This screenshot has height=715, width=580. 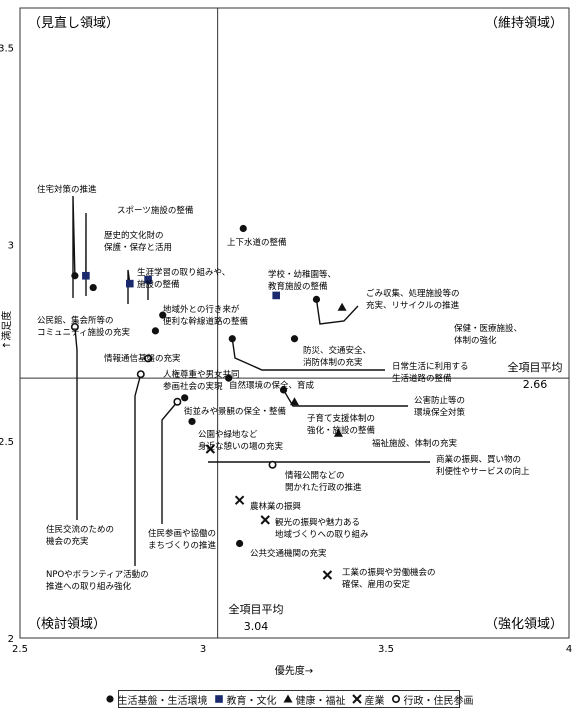 What do you see at coordinates (83, 326) in the screenshot?
I see `point-label: 公民館、集会所等のコミュニティ施設の充実` at bounding box center [83, 326].